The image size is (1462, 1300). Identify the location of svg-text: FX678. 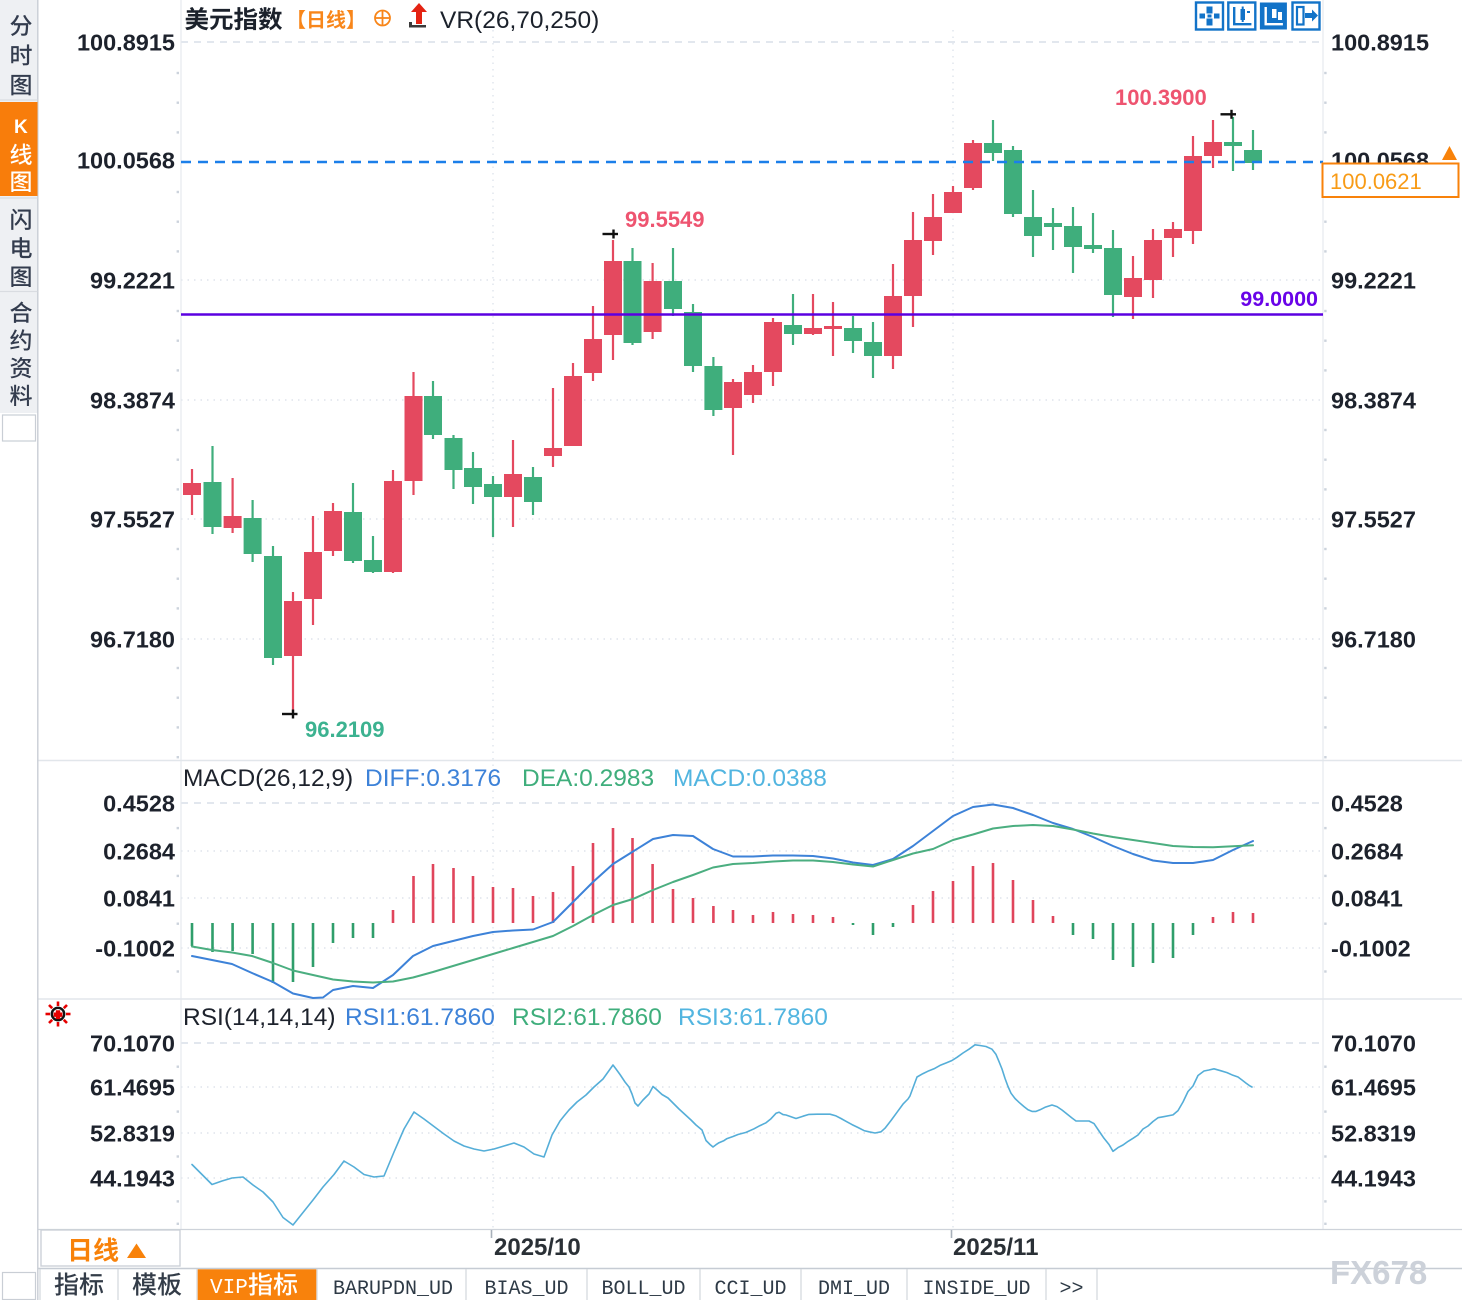
(1378, 1272).